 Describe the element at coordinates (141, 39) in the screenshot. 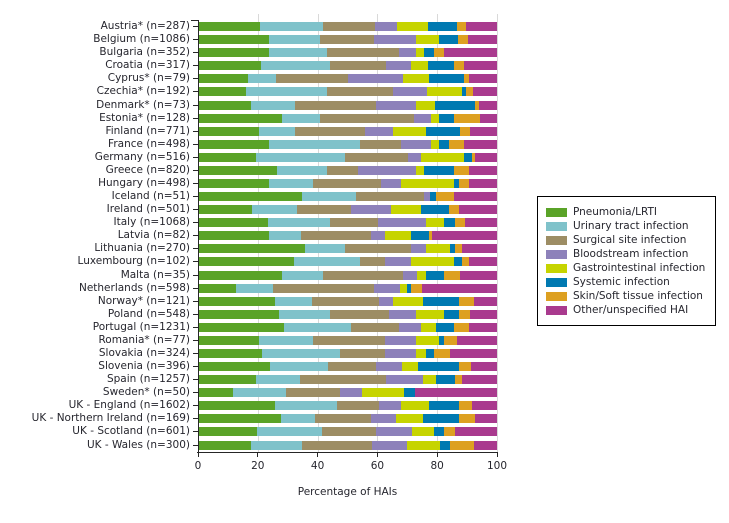

I see `category-label: Belgium (n=1086)` at that location.